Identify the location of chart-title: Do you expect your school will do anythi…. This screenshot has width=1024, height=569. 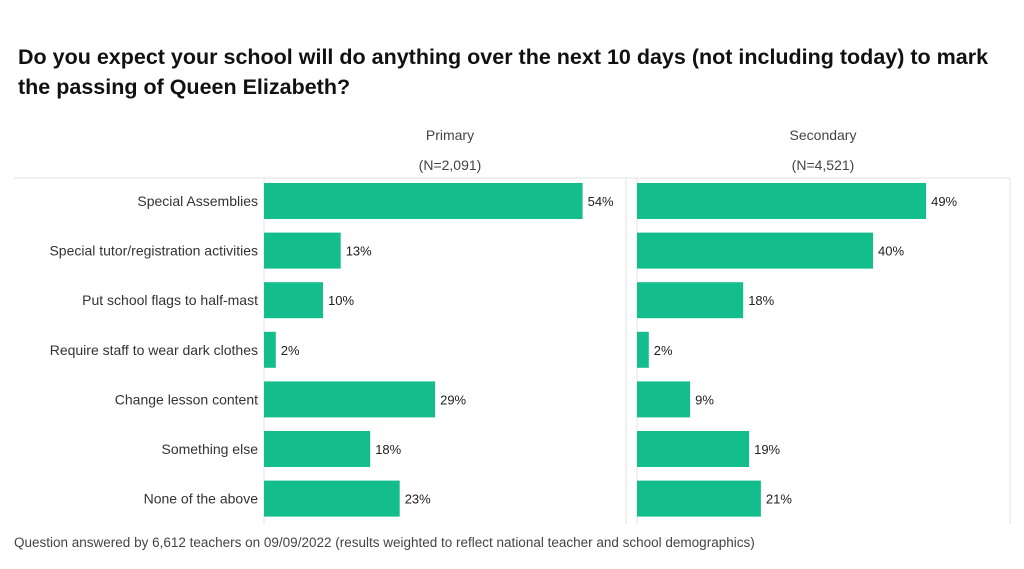
(503, 72).